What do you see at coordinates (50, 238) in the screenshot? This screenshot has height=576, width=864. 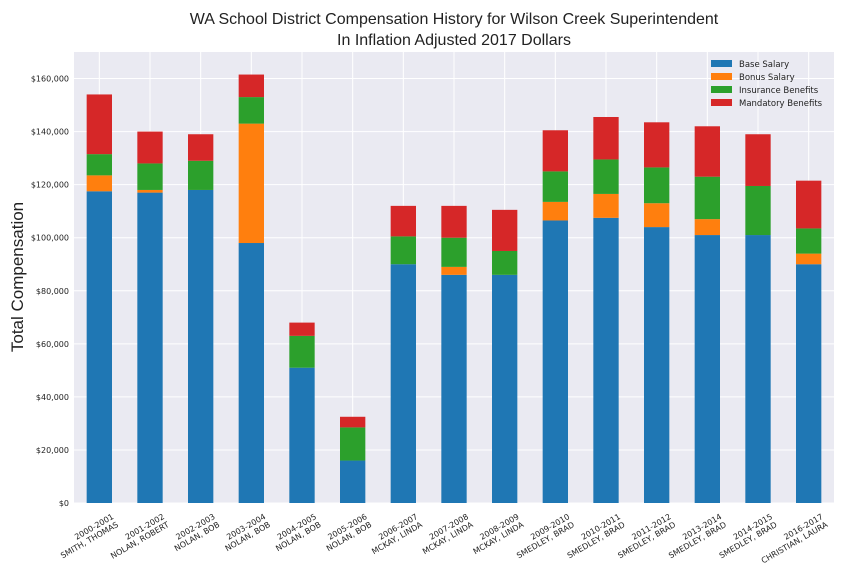 I see `y-tick-label: $100,000` at bounding box center [50, 238].